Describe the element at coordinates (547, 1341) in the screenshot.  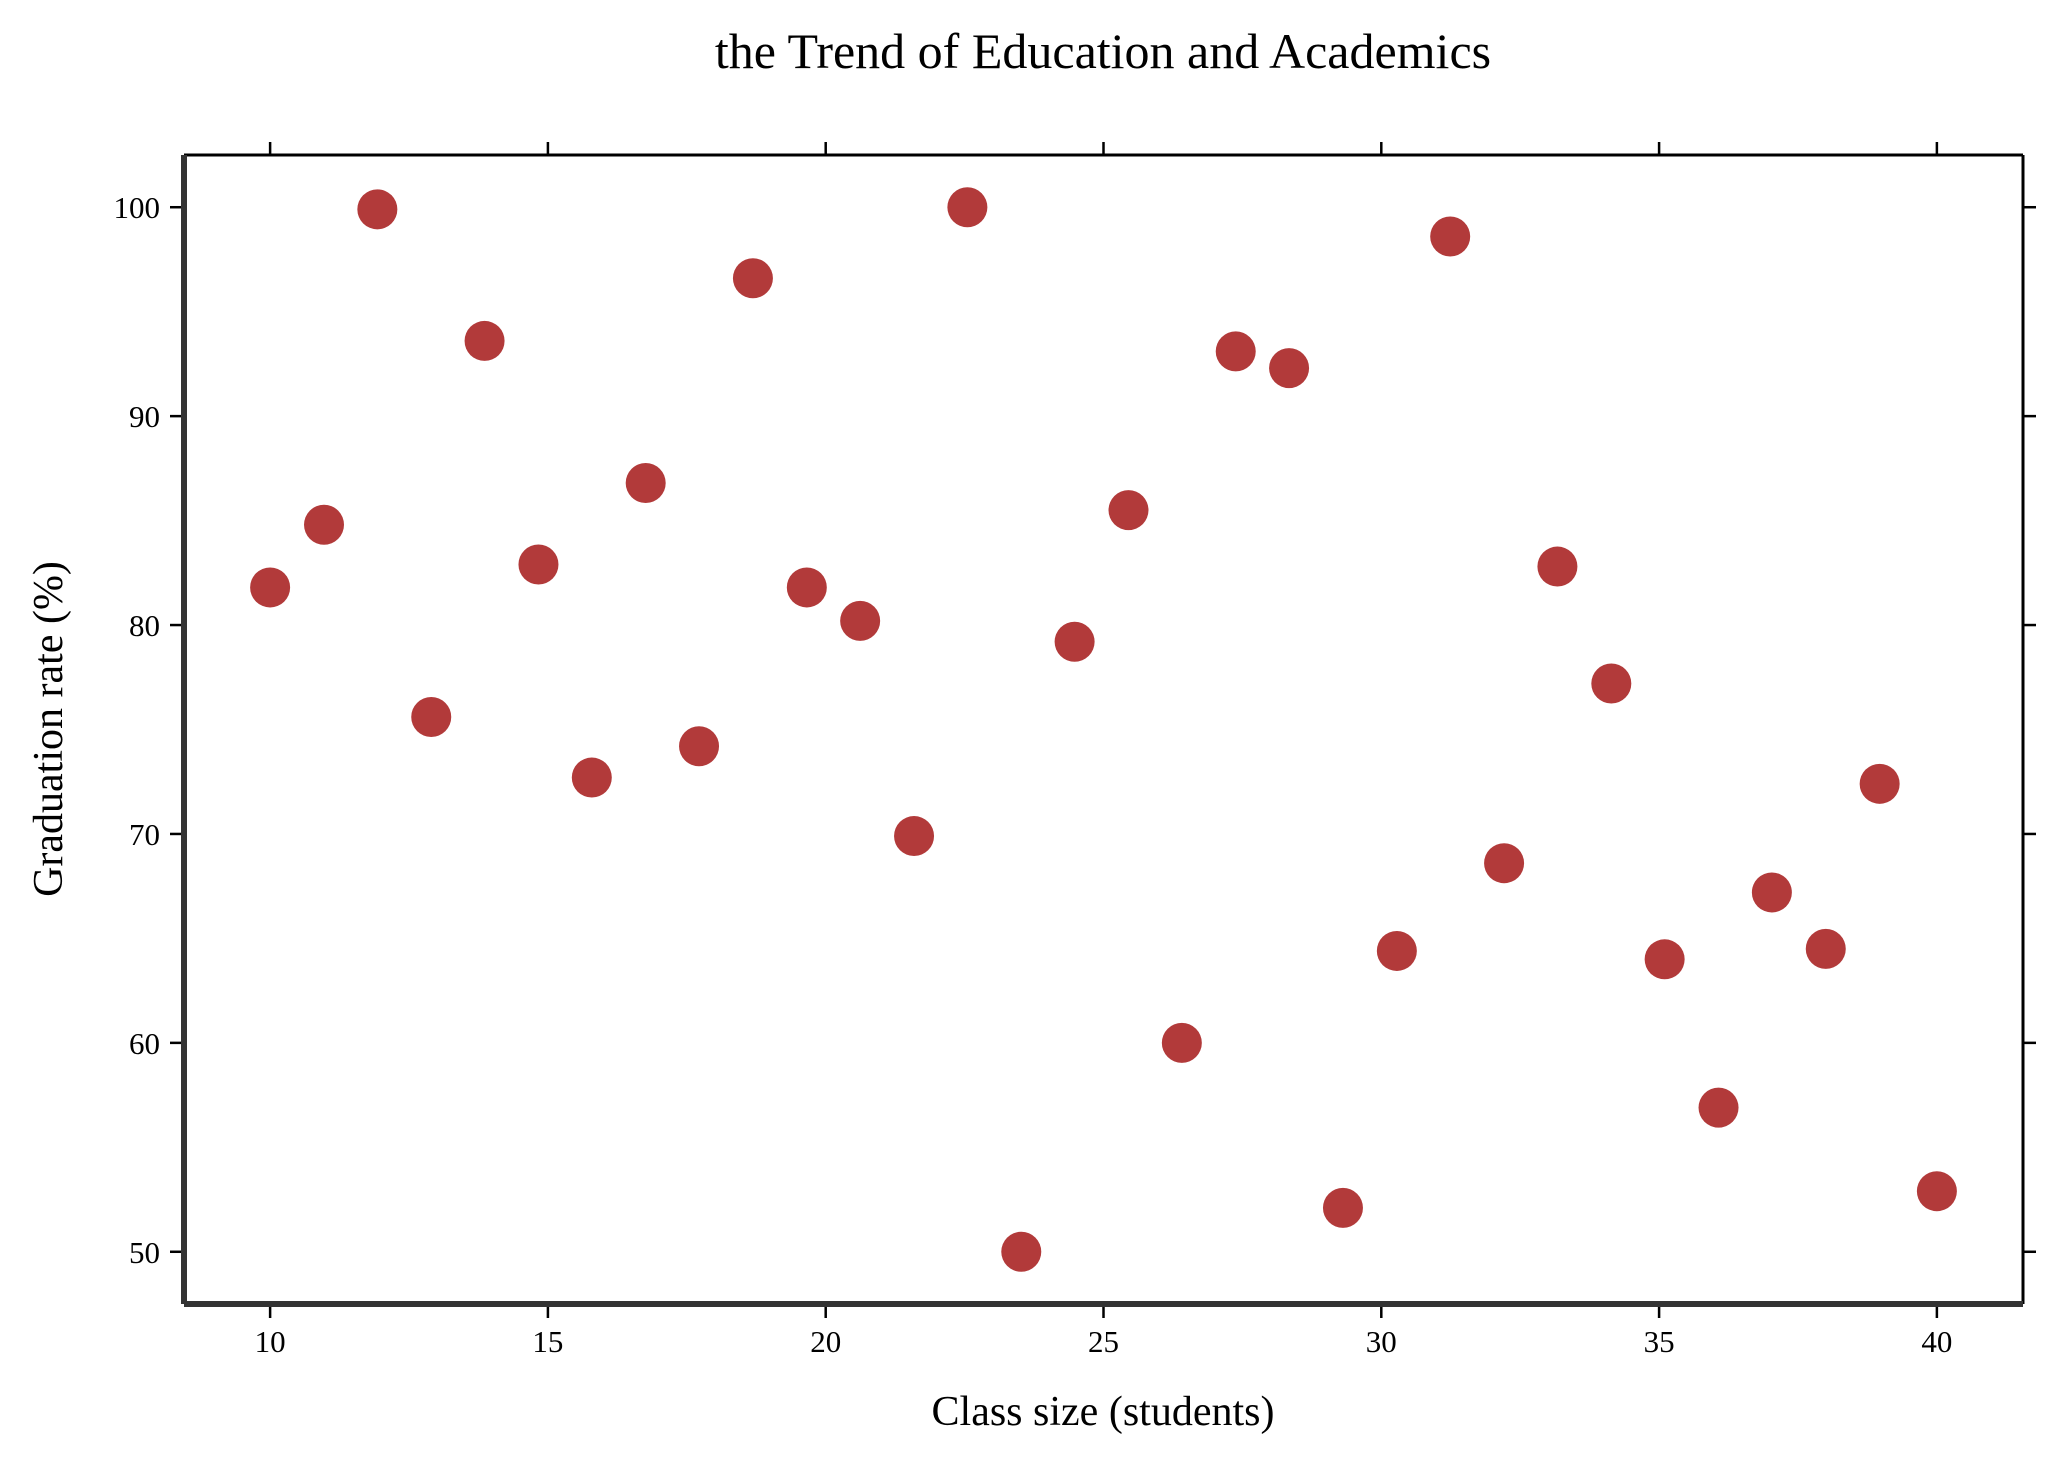
I see `x-tick-label: 15` at that location.